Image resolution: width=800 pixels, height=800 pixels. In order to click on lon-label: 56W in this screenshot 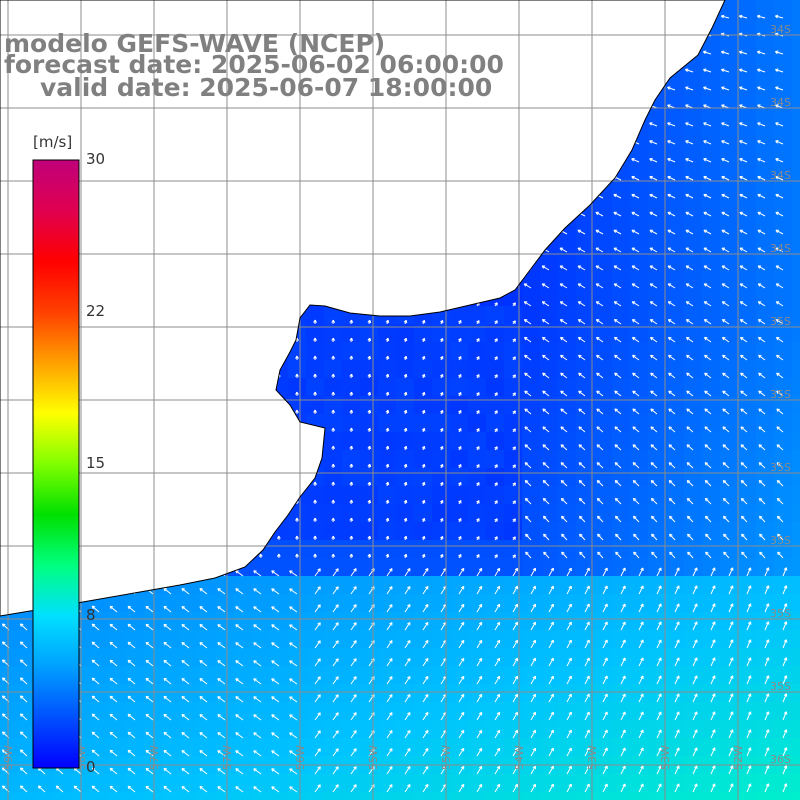, I will do `click(300, 757)`.